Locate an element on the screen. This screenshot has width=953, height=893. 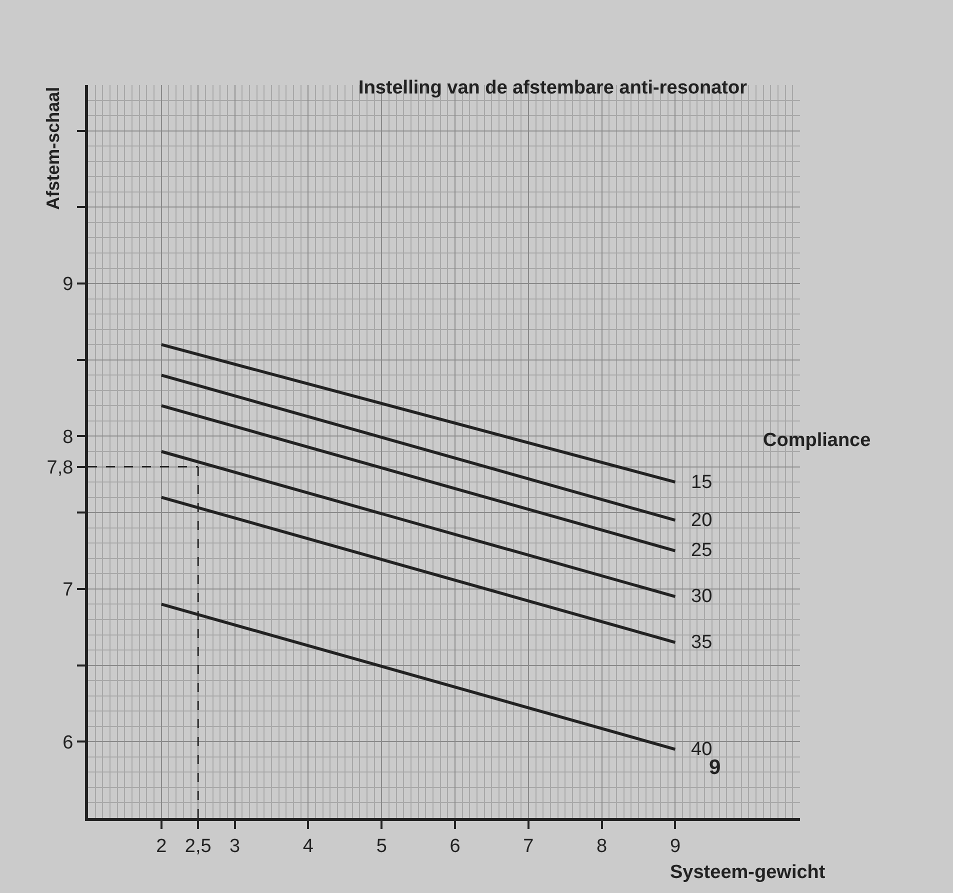
x-axis-title: Systeem-gewicht is located at coordinates (748, 872).